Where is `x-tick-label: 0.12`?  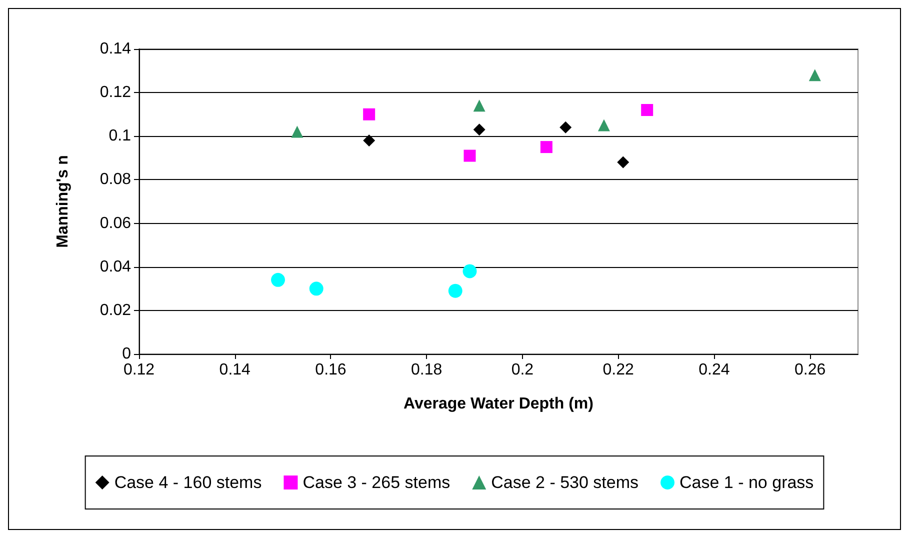
x-tick-label: 0.12 is located at coordinates (139, 370).